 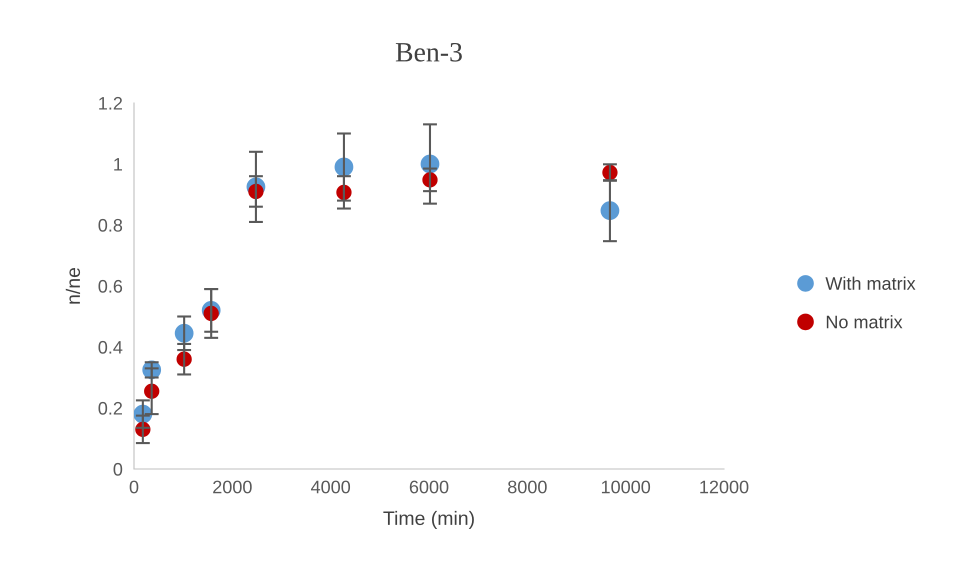 What do you see at coordinates (118, 164) in the screenshot?
I see `y-tick-label: 1` at bounding box center [118, 164].